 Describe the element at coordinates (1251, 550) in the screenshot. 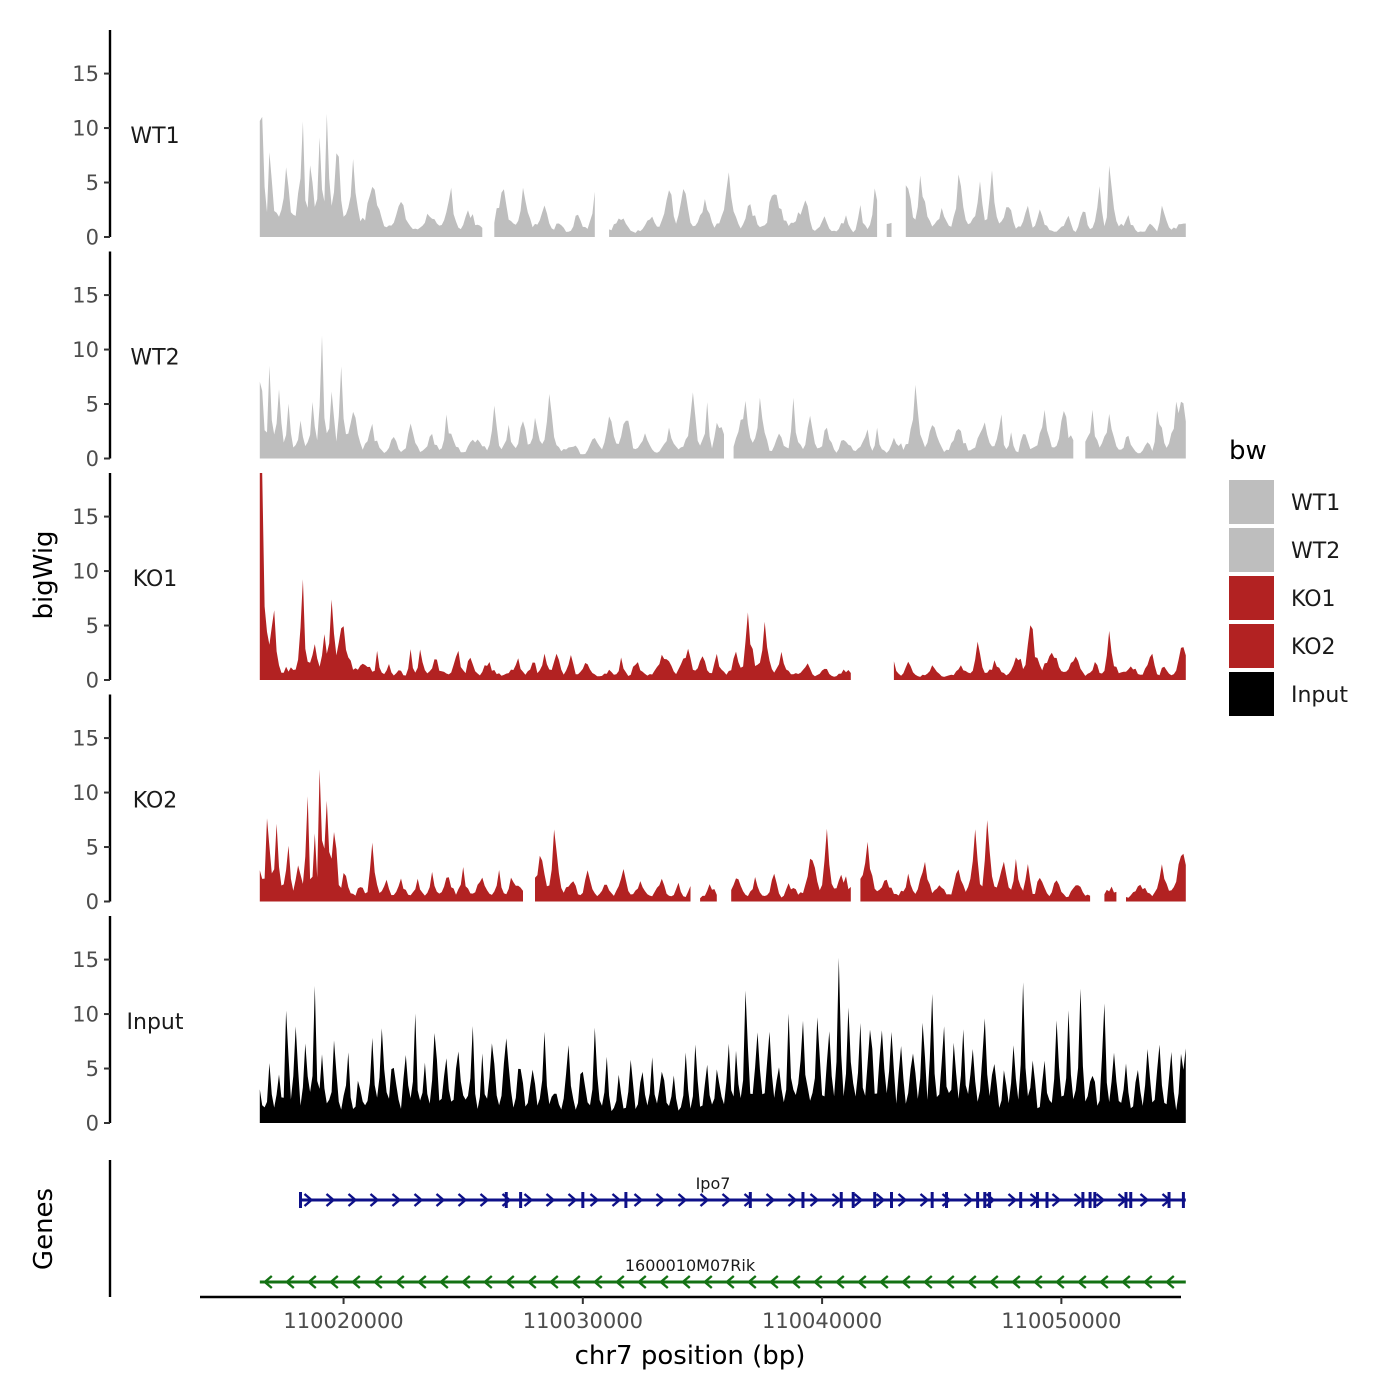

I see `legend-key-wt2` at that location.